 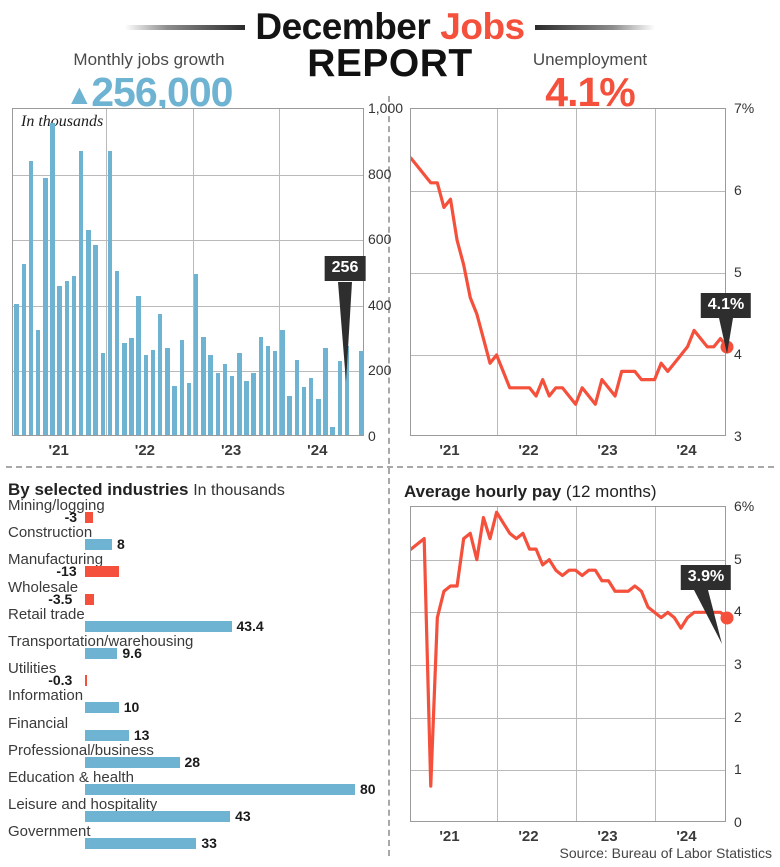 I want to click on industries-title-main: By selected industries, so click(x=98, y=489).